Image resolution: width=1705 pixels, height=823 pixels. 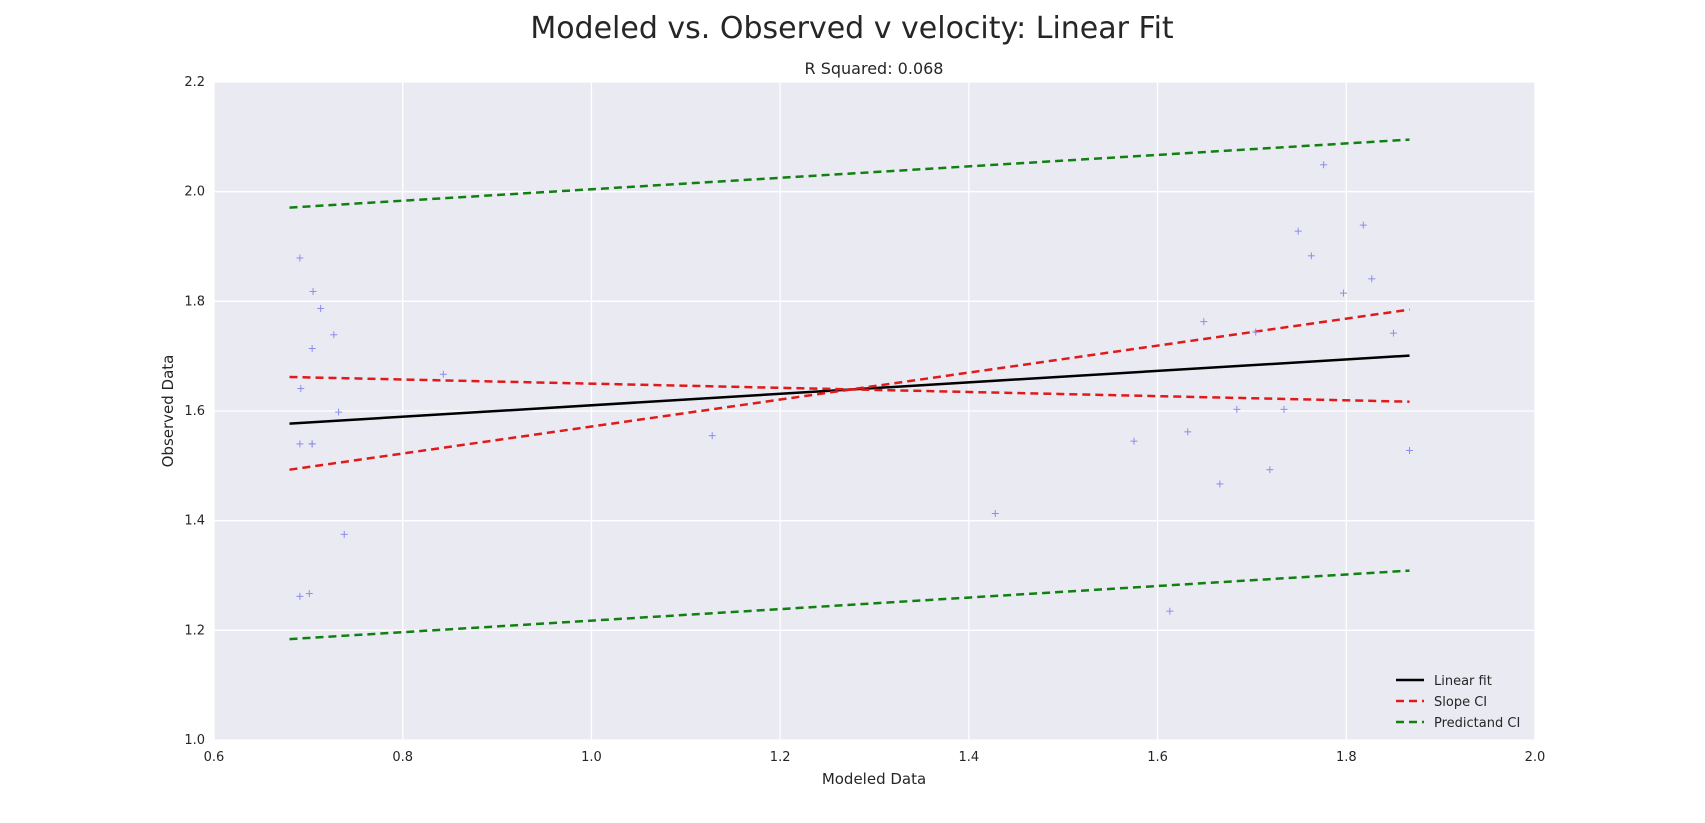 I want to click on x-axis-label: Modeled Data, so click(x=874, y=779).